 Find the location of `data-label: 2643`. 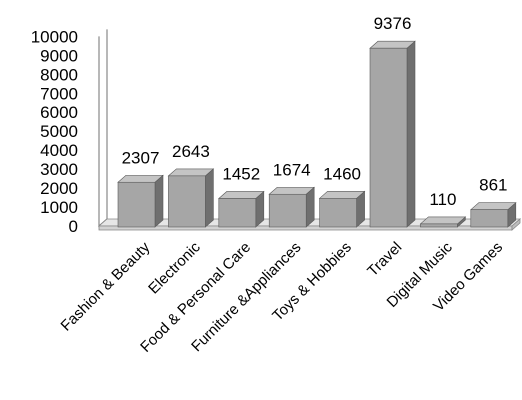

data-label: 2643 is located at coordinates (191, 151).